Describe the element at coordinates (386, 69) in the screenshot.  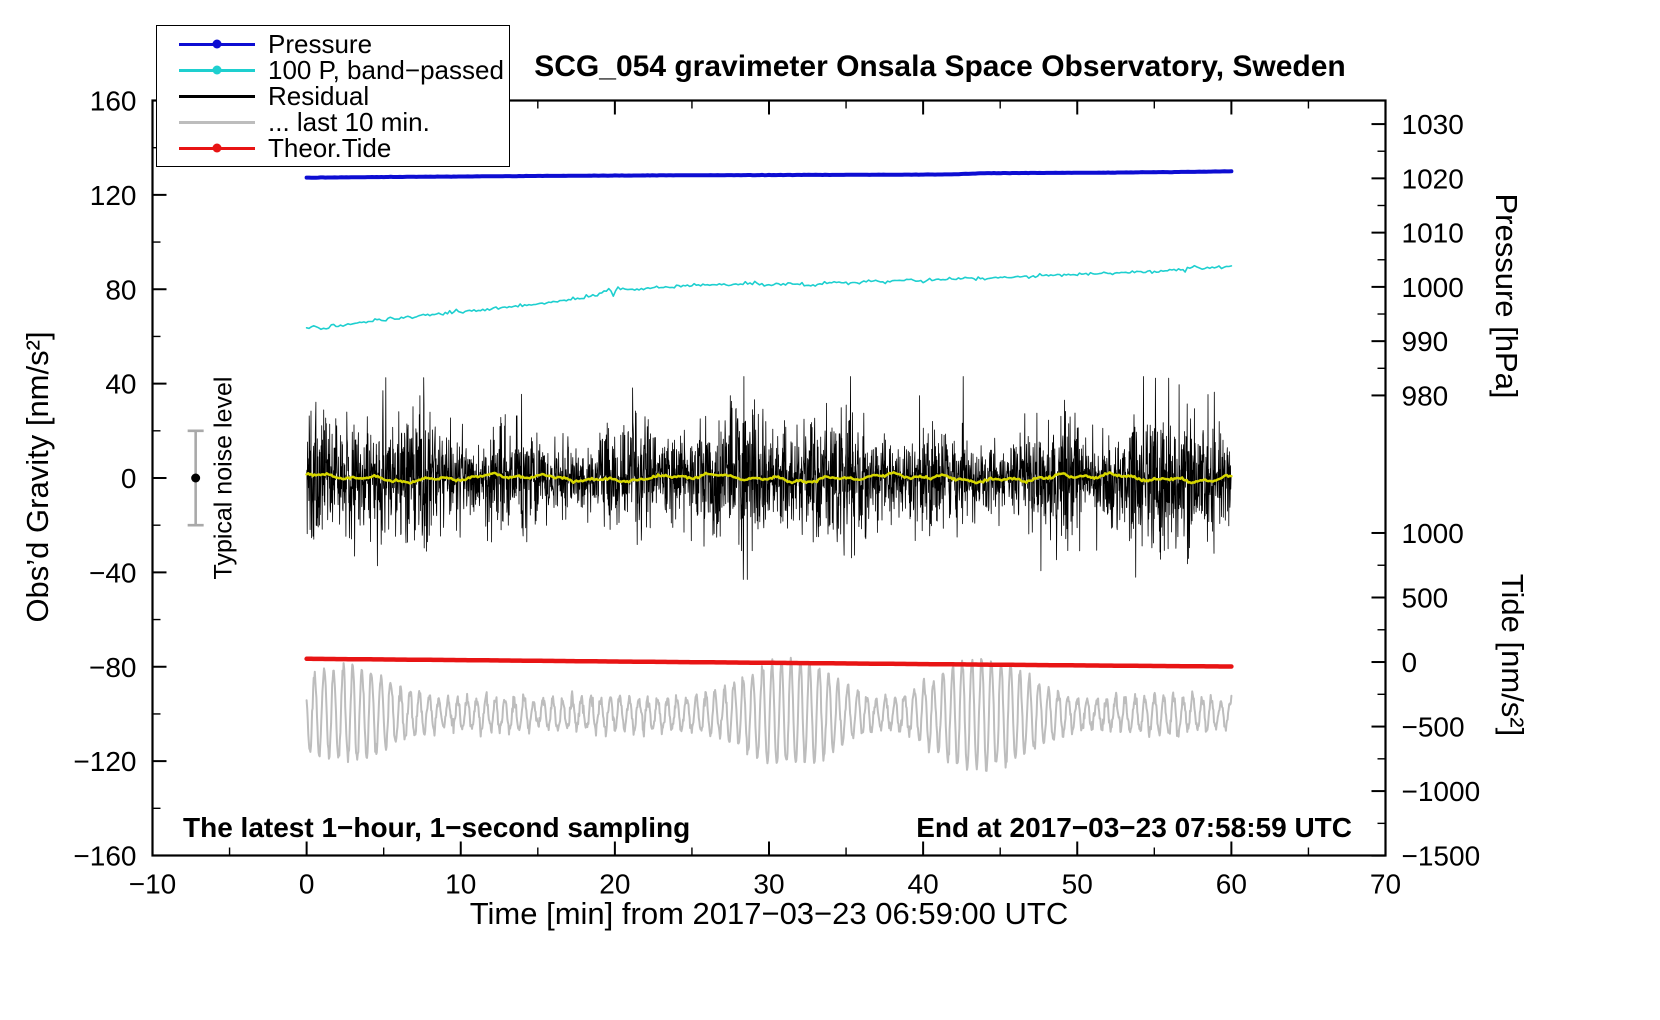
I see `legend-label: 100 P, band−passed` at that location.